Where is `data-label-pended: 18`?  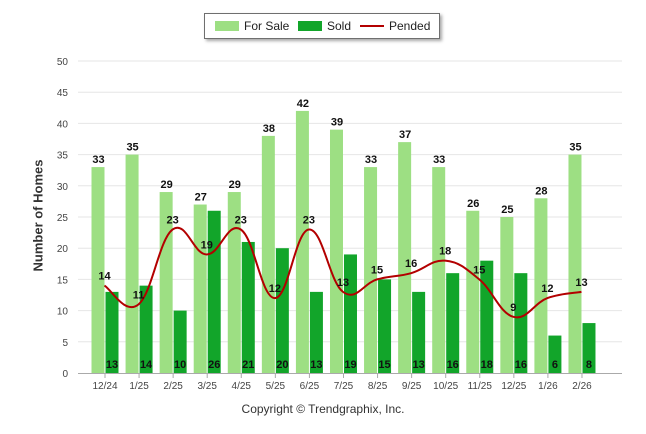
data-label-pended: 18 is located at coordinates (445, 252).